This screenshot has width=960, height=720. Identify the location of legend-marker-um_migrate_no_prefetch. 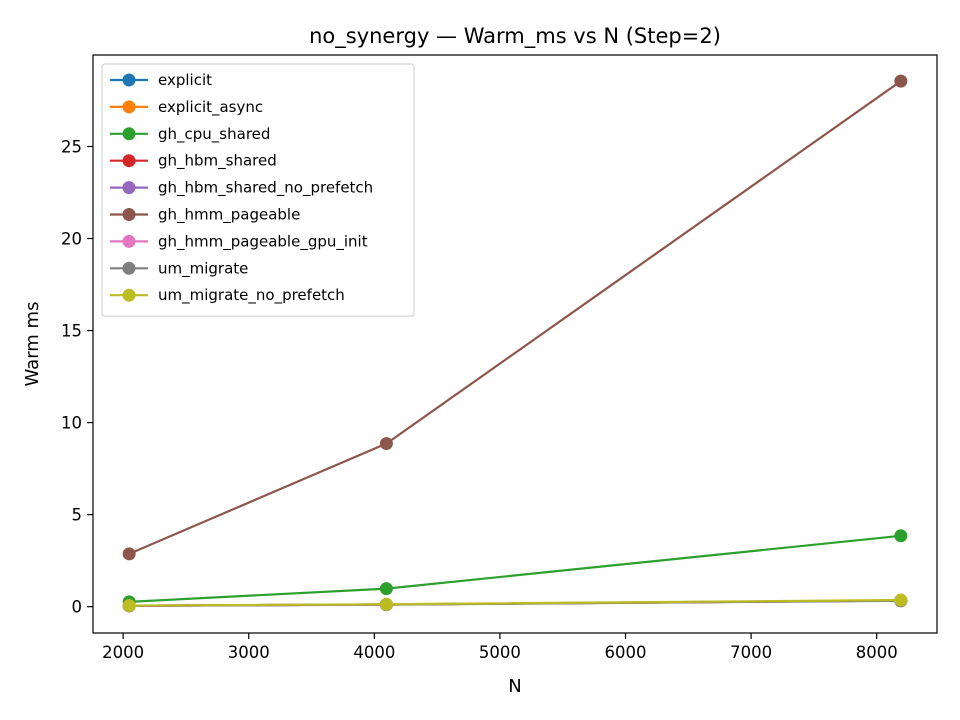
(129, 295).